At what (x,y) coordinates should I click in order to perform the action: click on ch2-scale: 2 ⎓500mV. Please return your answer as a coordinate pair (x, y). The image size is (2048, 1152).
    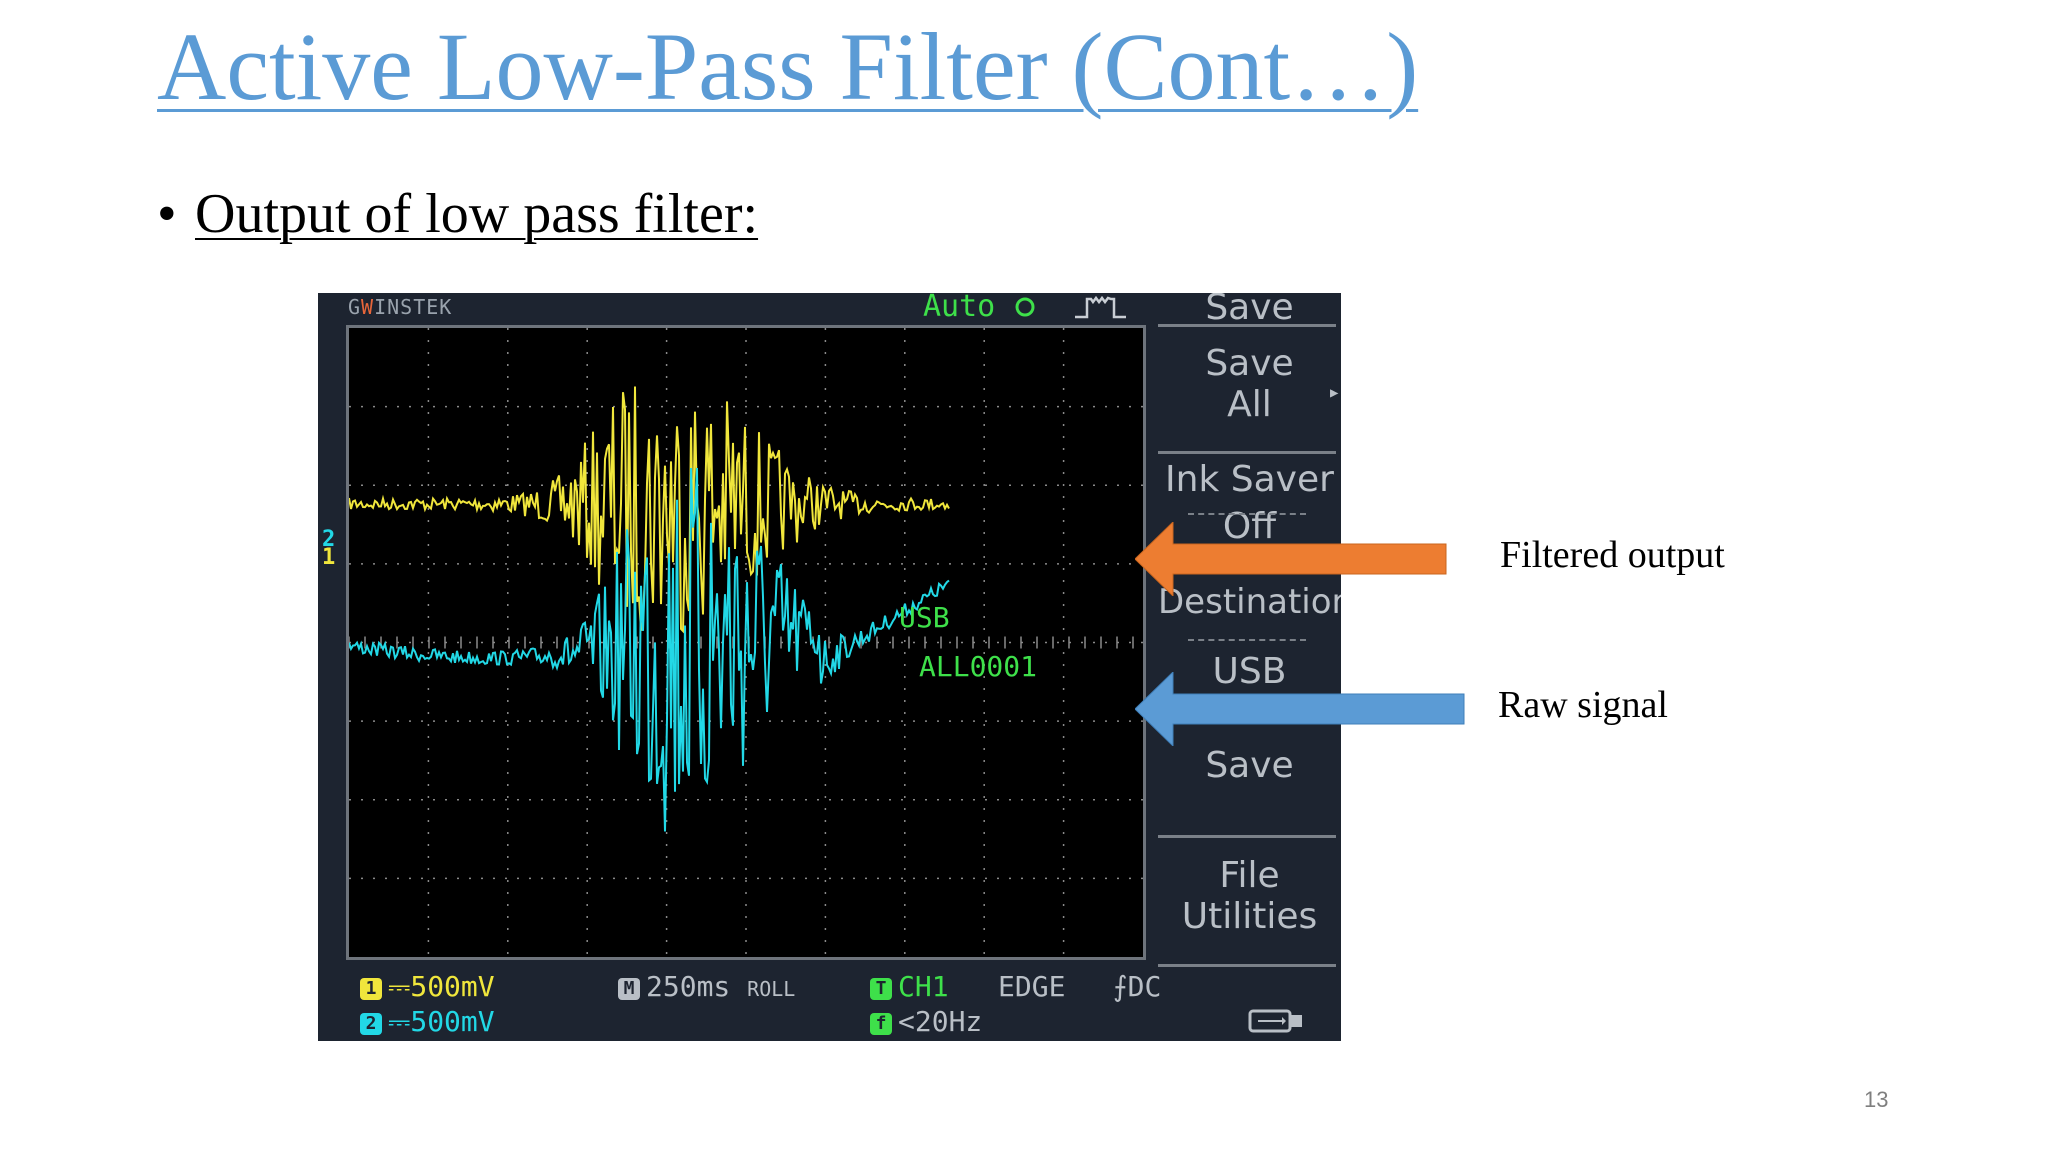
    Looking at the image, I should click on (427, 1022).